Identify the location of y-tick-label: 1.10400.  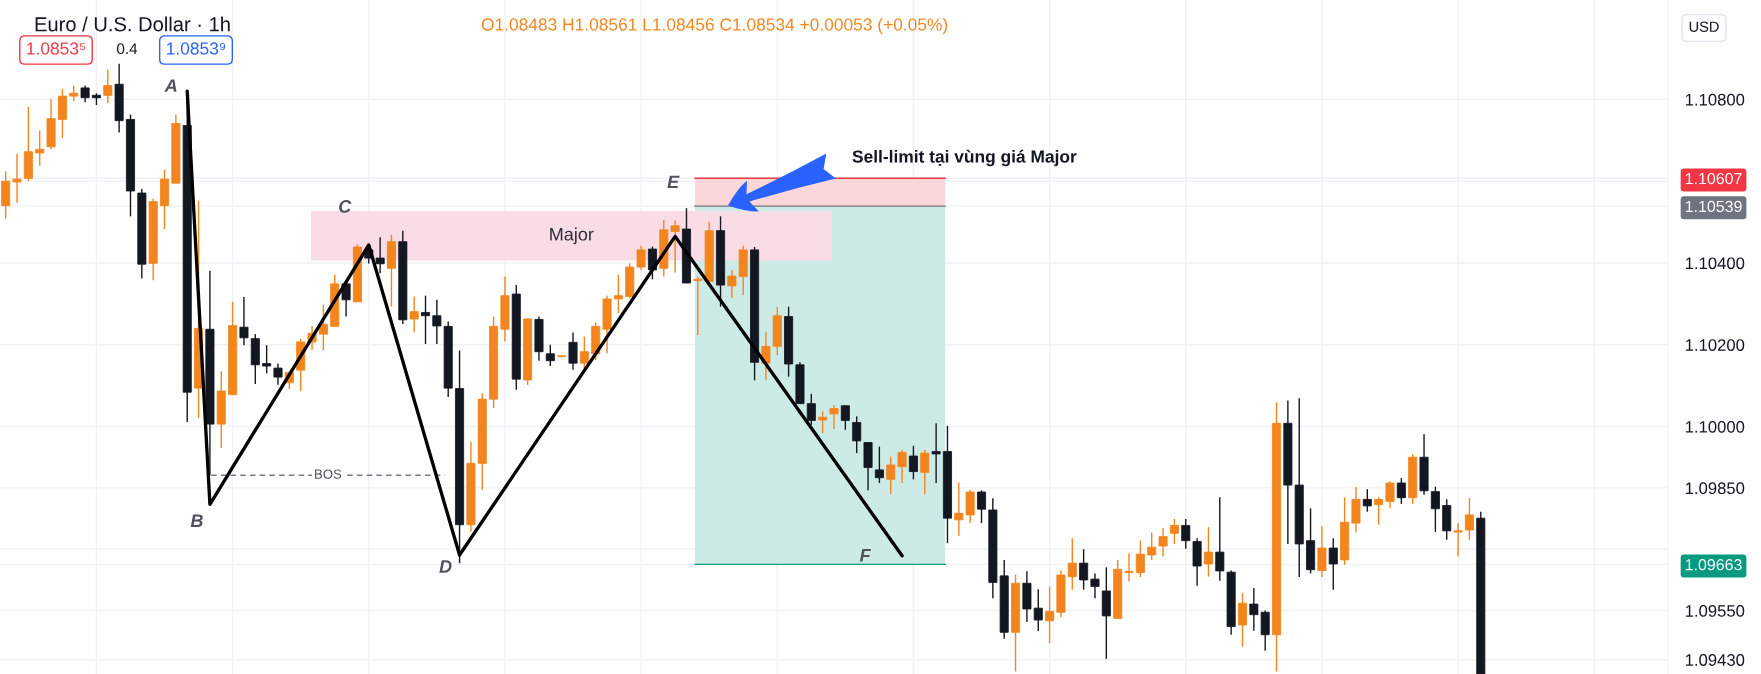
(1715, 263).